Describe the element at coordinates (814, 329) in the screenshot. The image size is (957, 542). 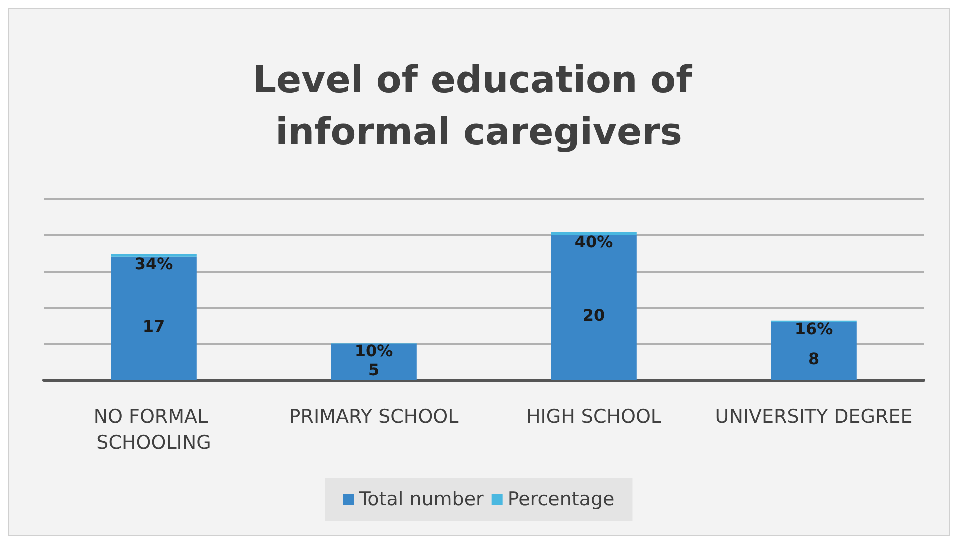
I see `data-label: 16%` at that location.